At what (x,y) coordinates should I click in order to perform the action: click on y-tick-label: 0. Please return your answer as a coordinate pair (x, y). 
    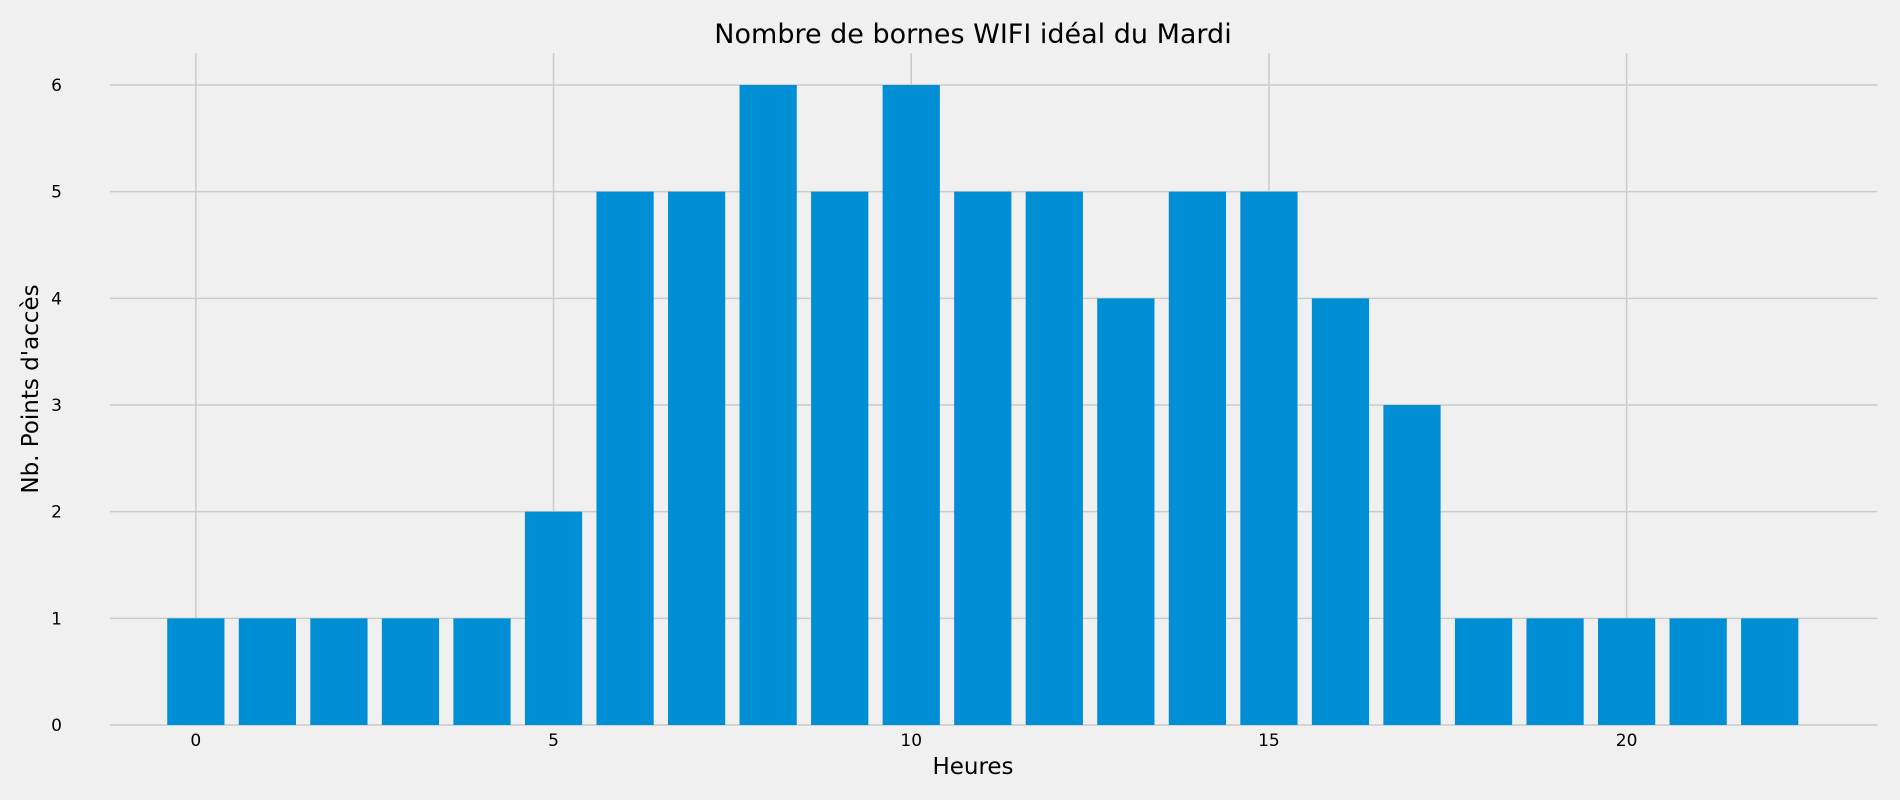
    Looking at the image, I should click on (56, 726).